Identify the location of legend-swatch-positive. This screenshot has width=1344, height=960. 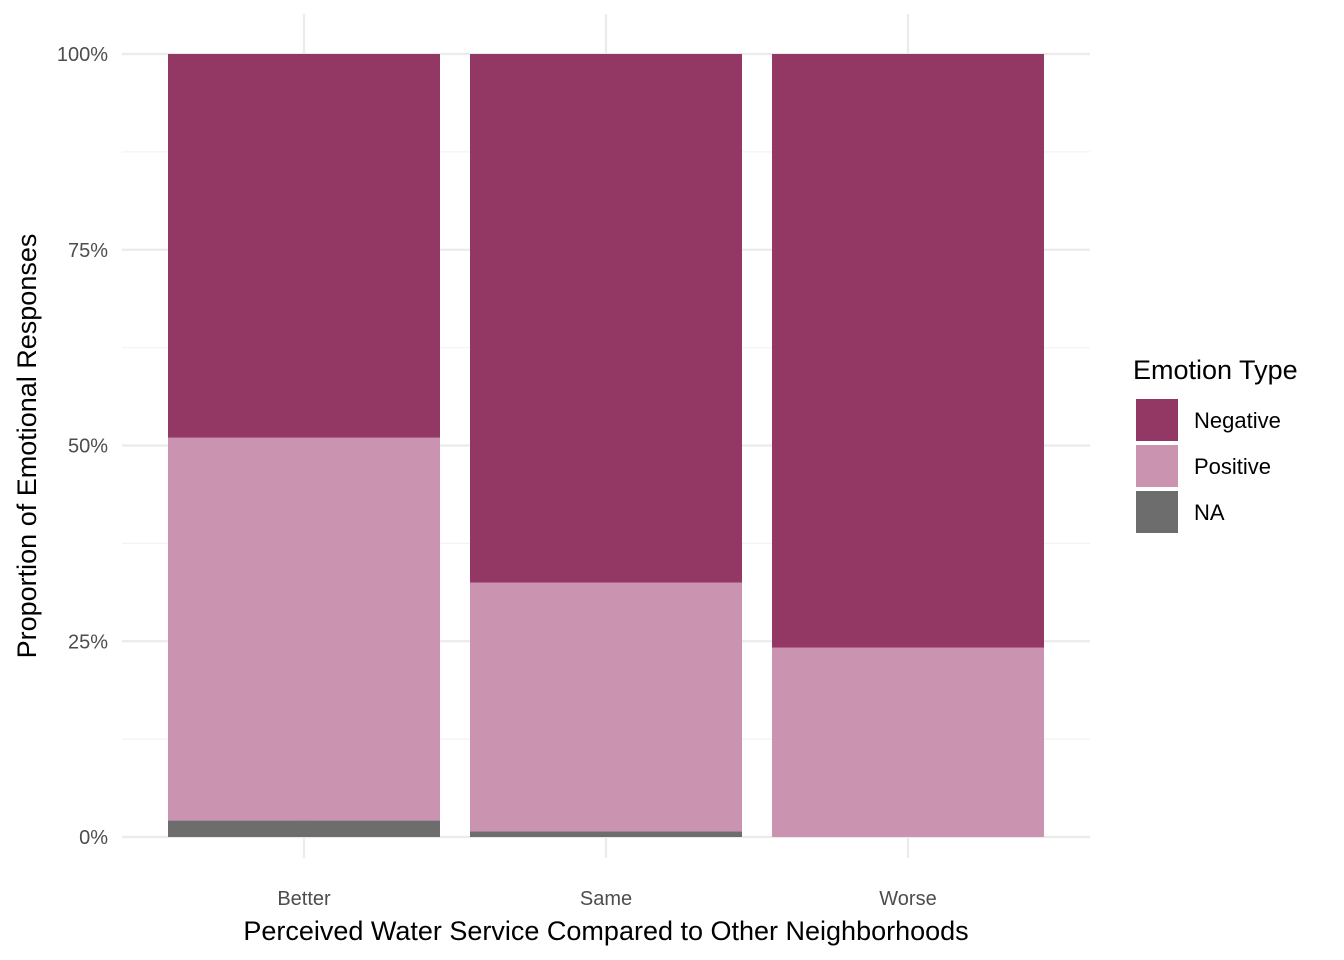
(1157, 466).